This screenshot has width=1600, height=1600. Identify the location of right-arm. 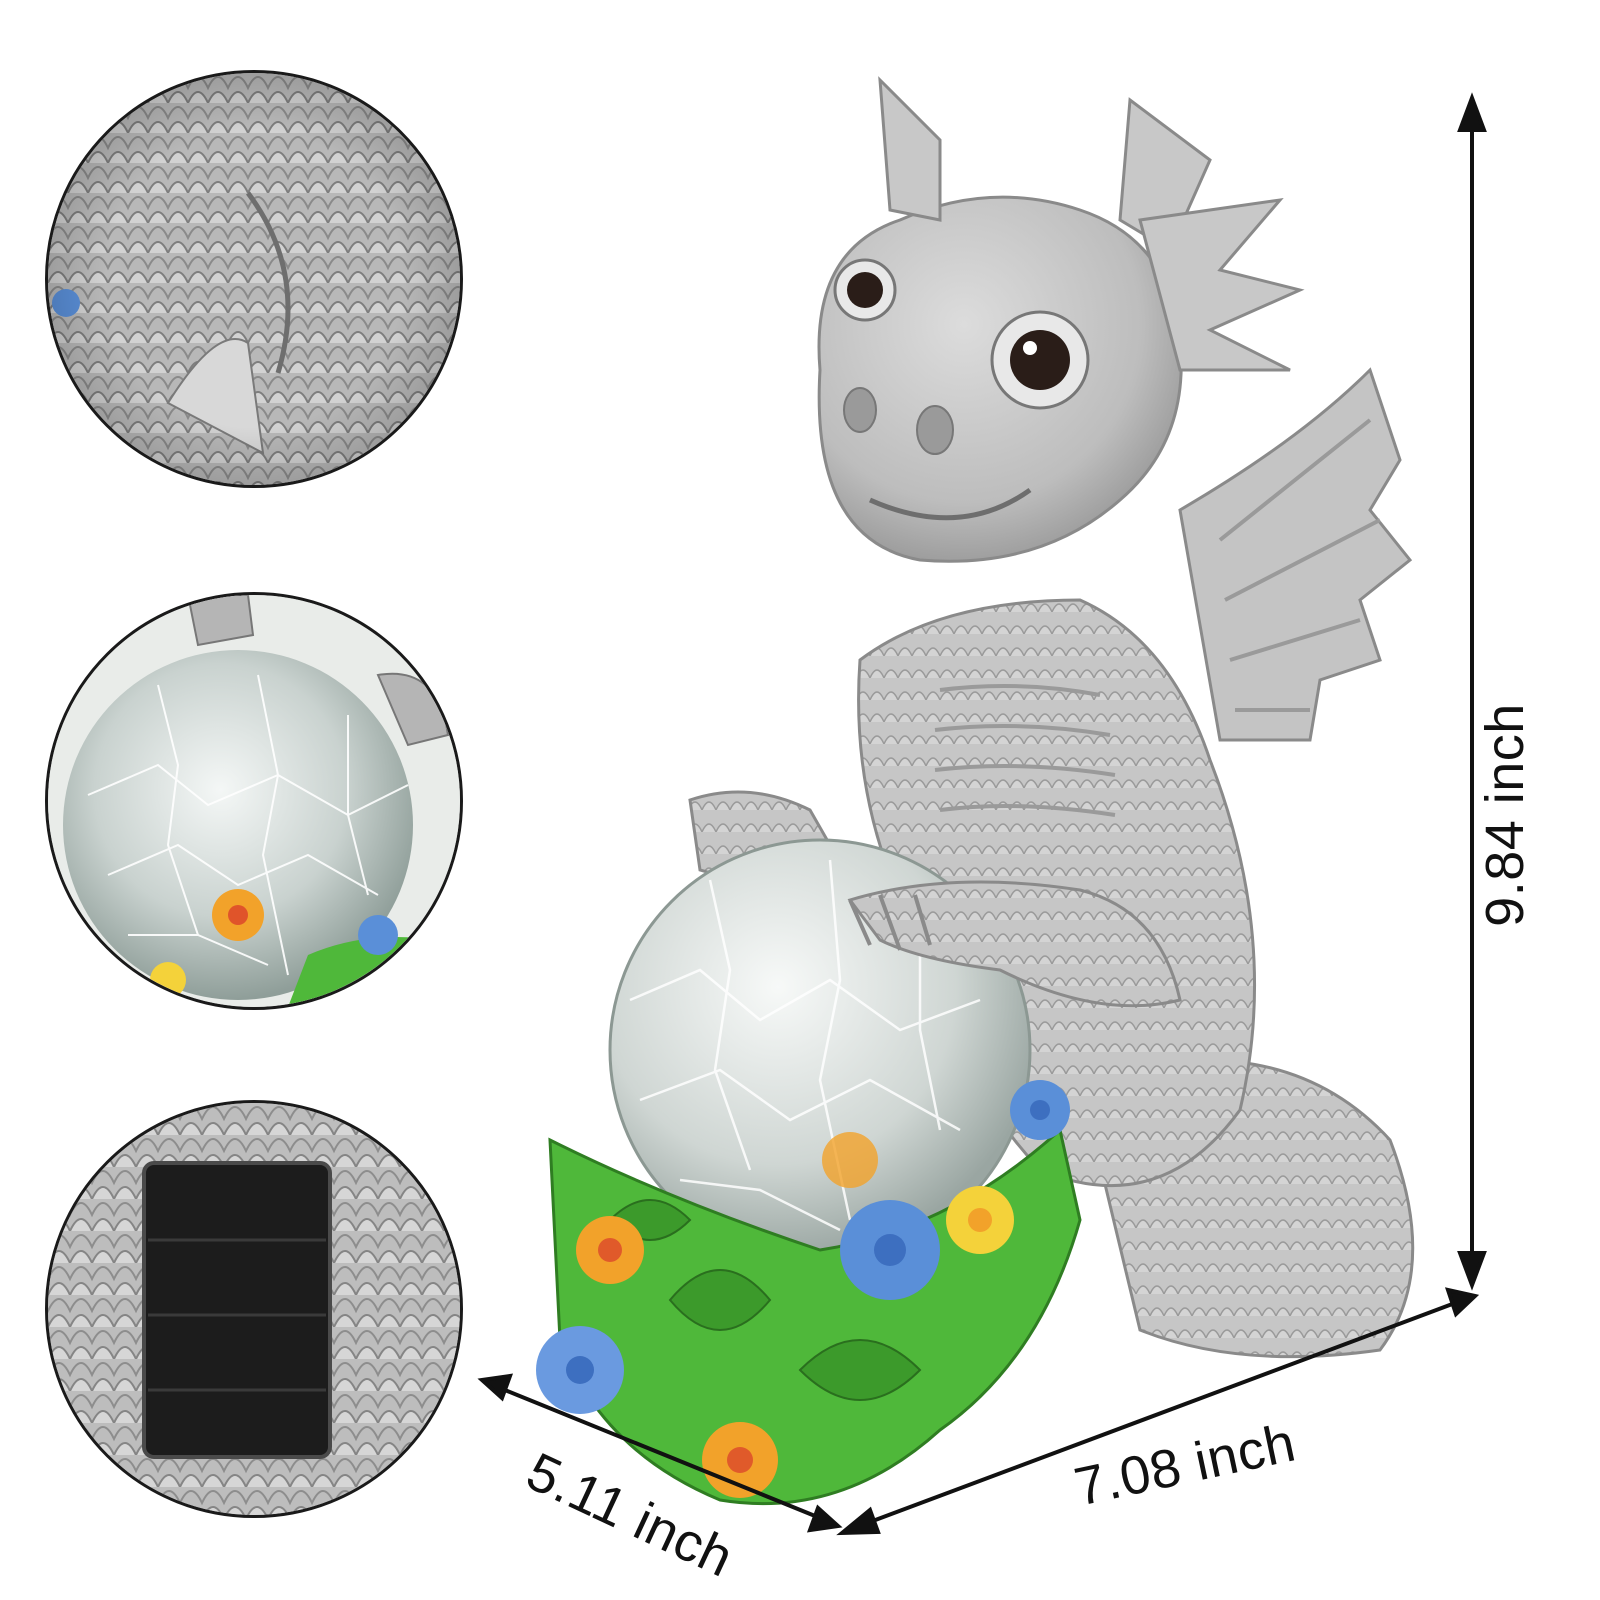
(1014, 944).